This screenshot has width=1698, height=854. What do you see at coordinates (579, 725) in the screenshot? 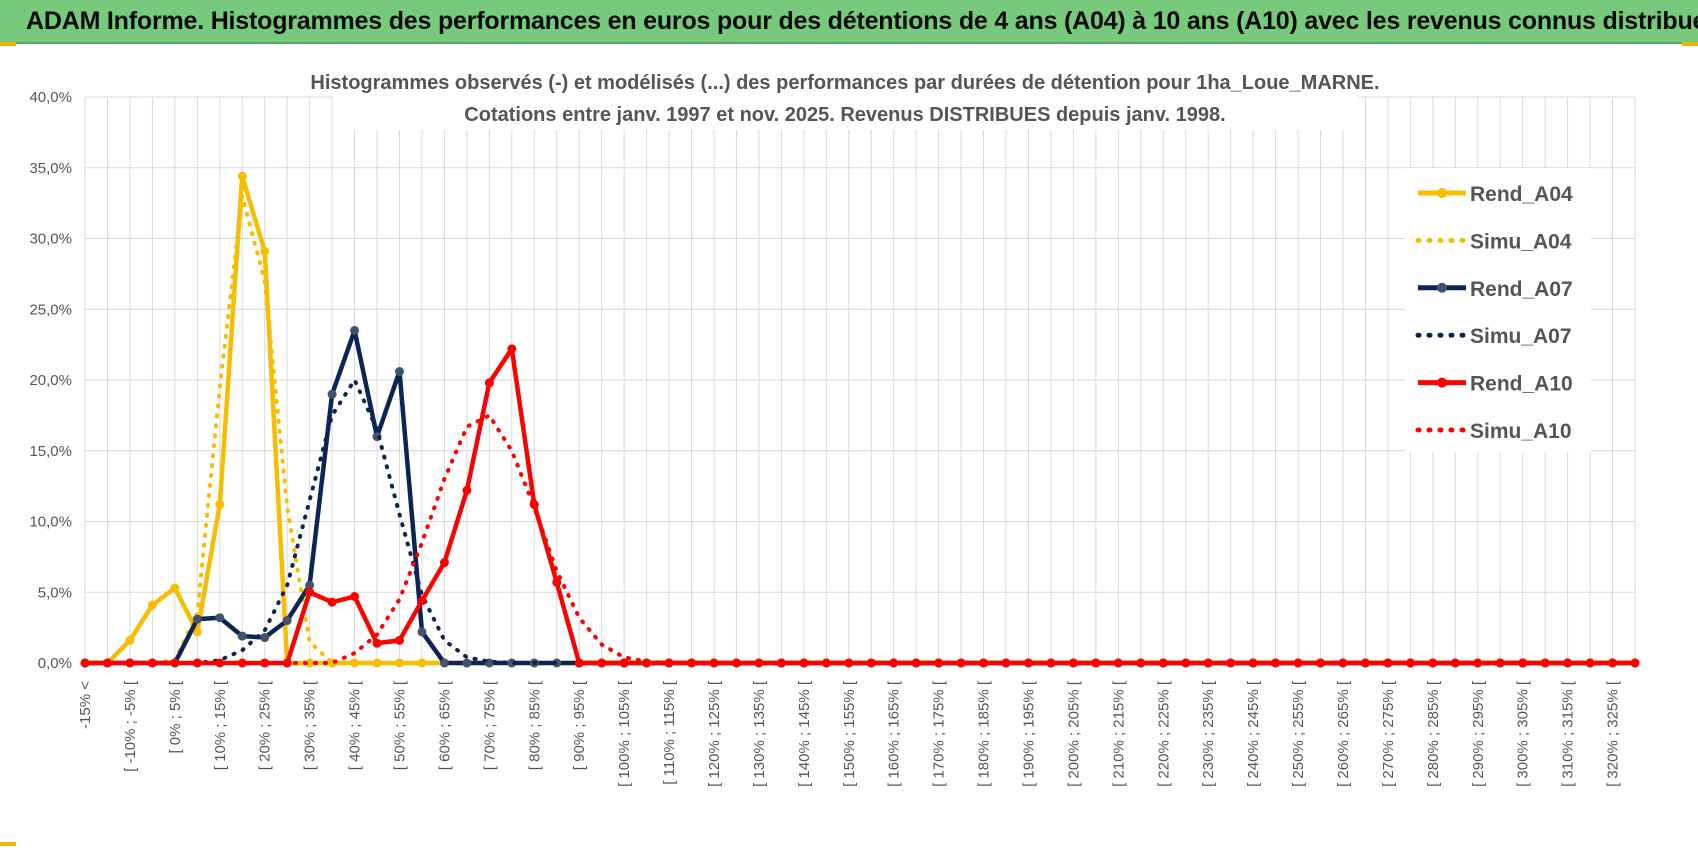
I see `x-tick-label: [ 90% ; 95% [` at bounding box center [579, 725].